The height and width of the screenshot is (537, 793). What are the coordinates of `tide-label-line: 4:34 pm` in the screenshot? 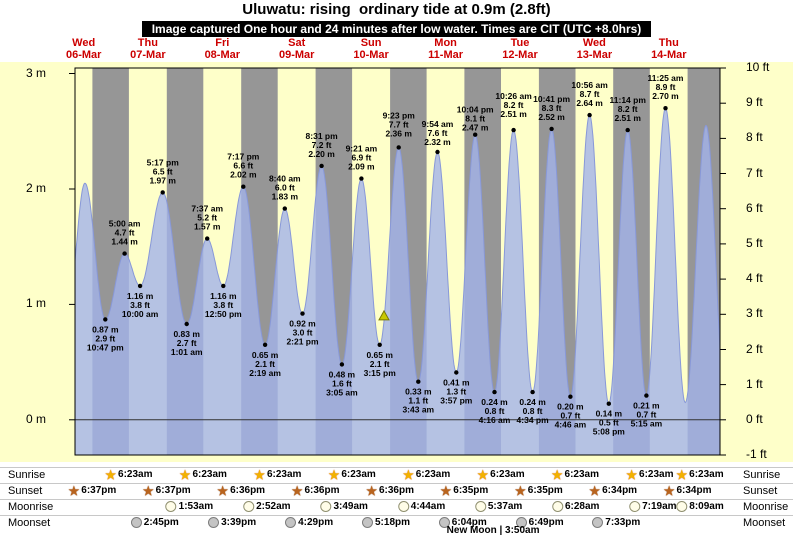 It's located at (533, 420).